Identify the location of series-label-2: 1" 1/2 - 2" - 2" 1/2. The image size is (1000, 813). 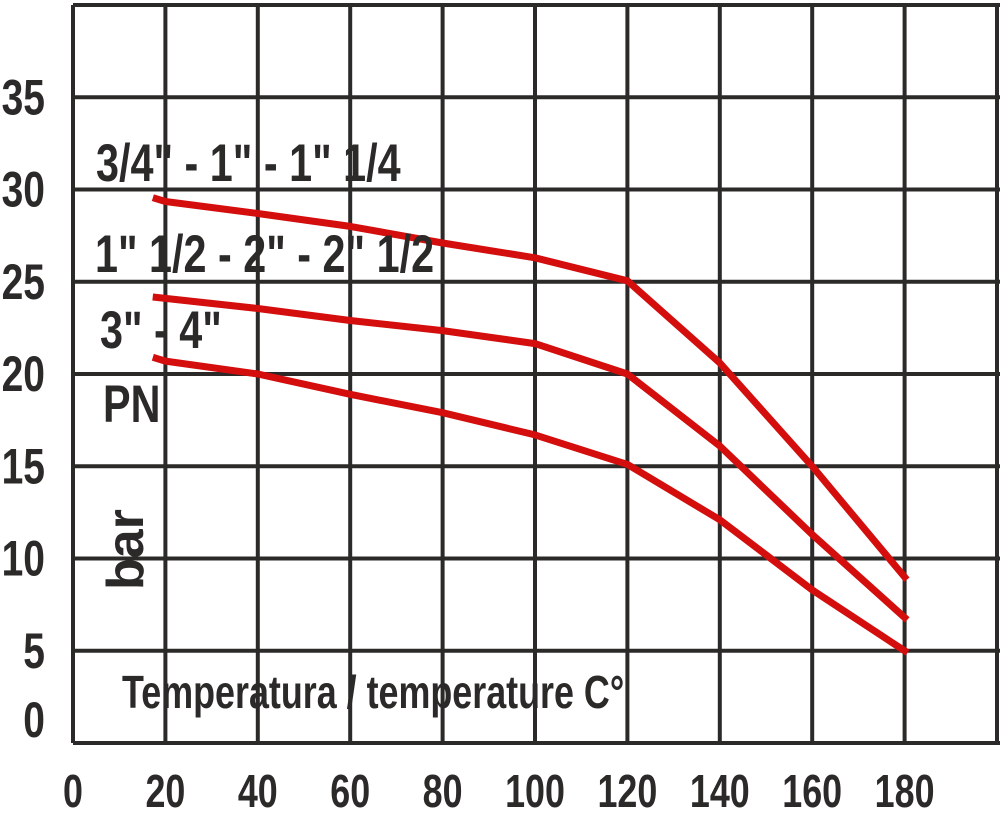
(264, 254).